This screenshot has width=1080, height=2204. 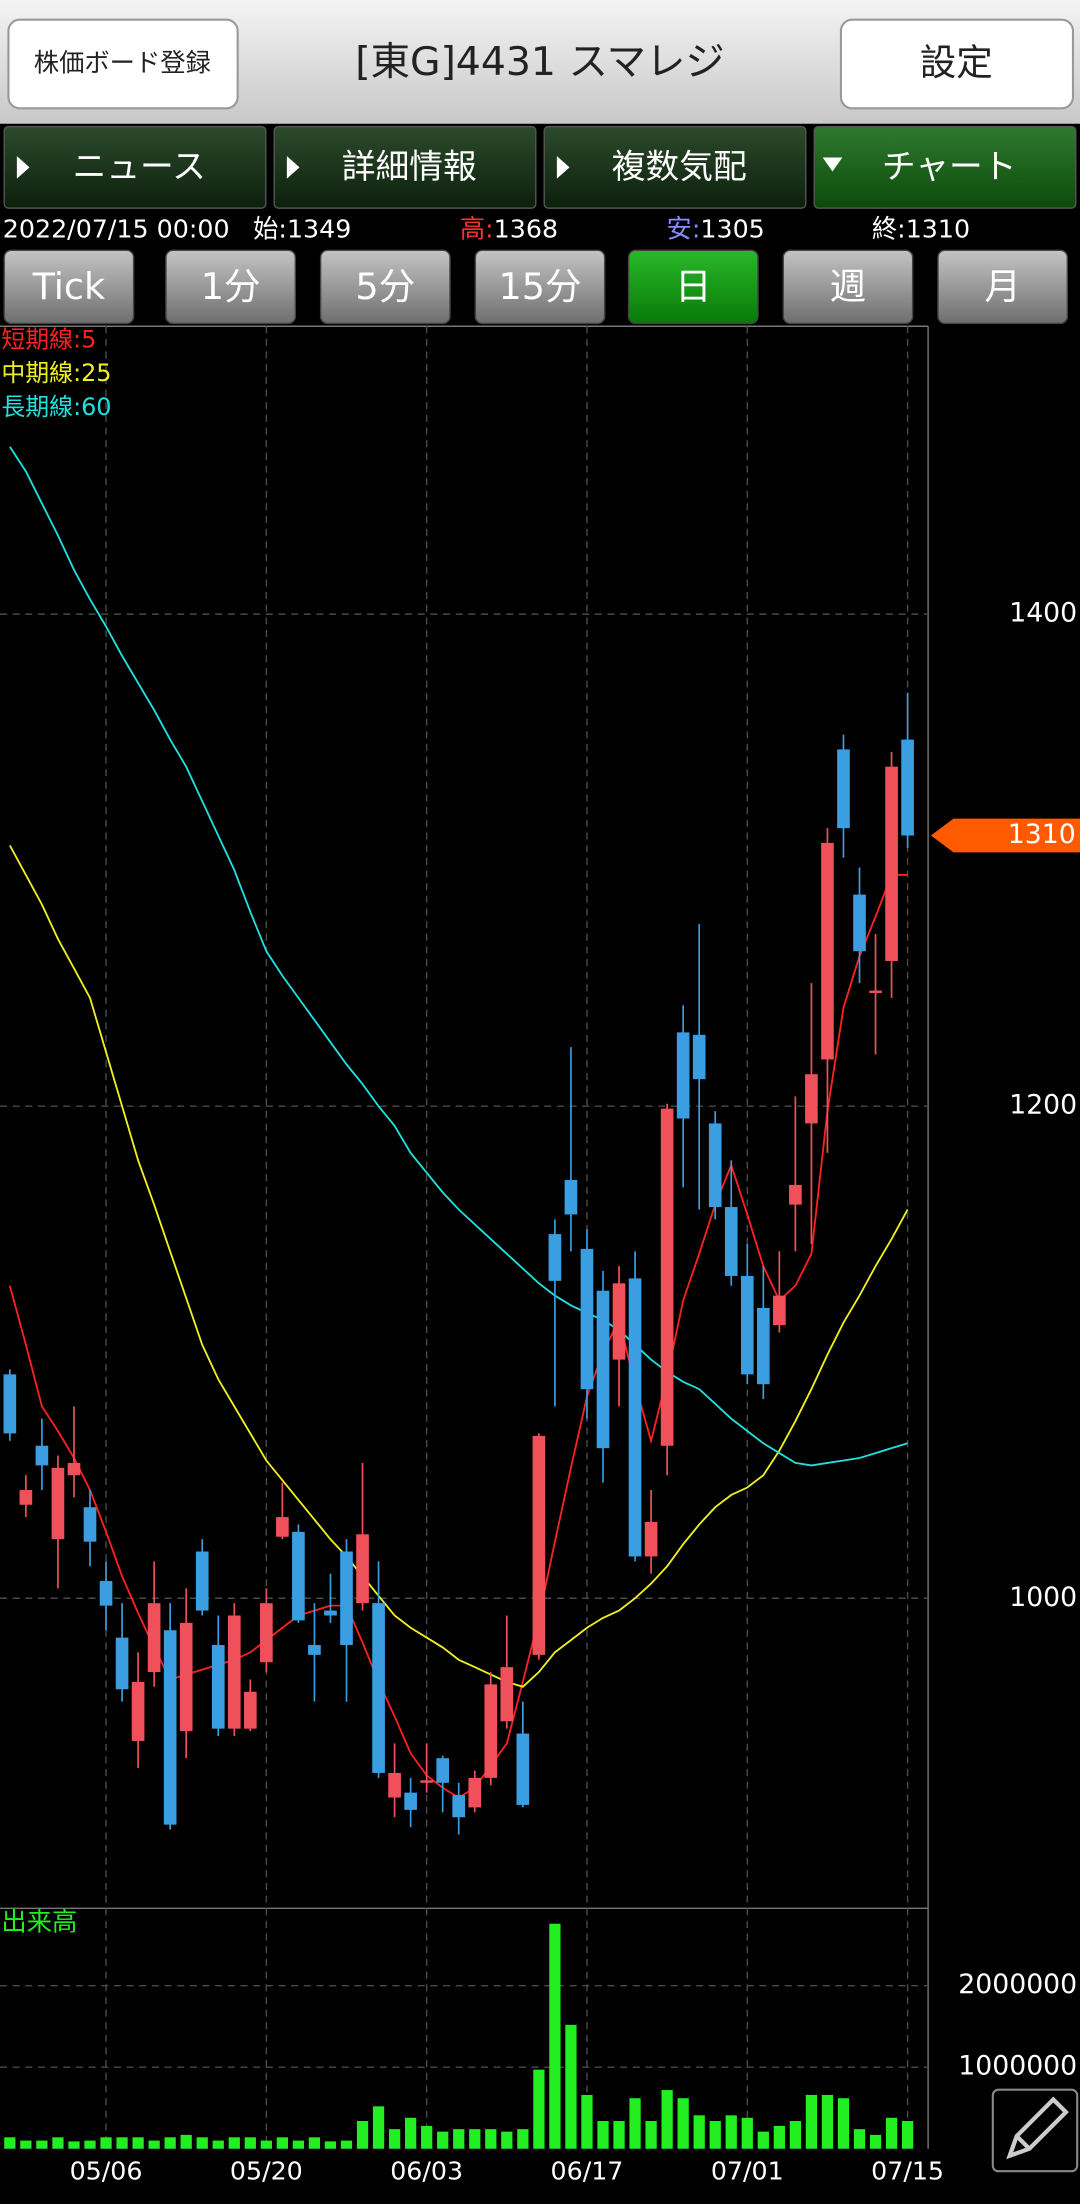 I want to click on timeframe-button: 日, so click(x=693, y=287).